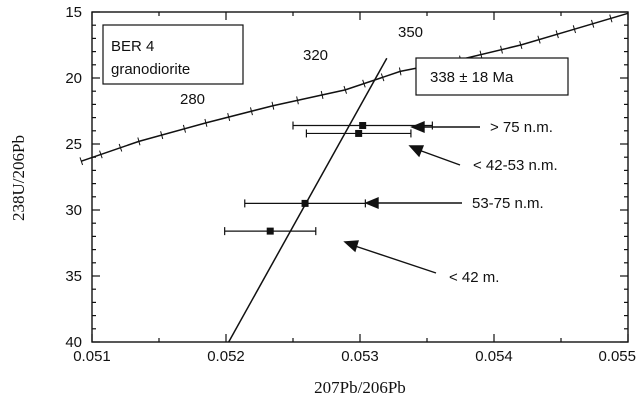 This screenshot has height=403, width=644. Describe the element at coordinates (410, 32) in the screenshot. I see `concordia-label-350: 350` at that location.